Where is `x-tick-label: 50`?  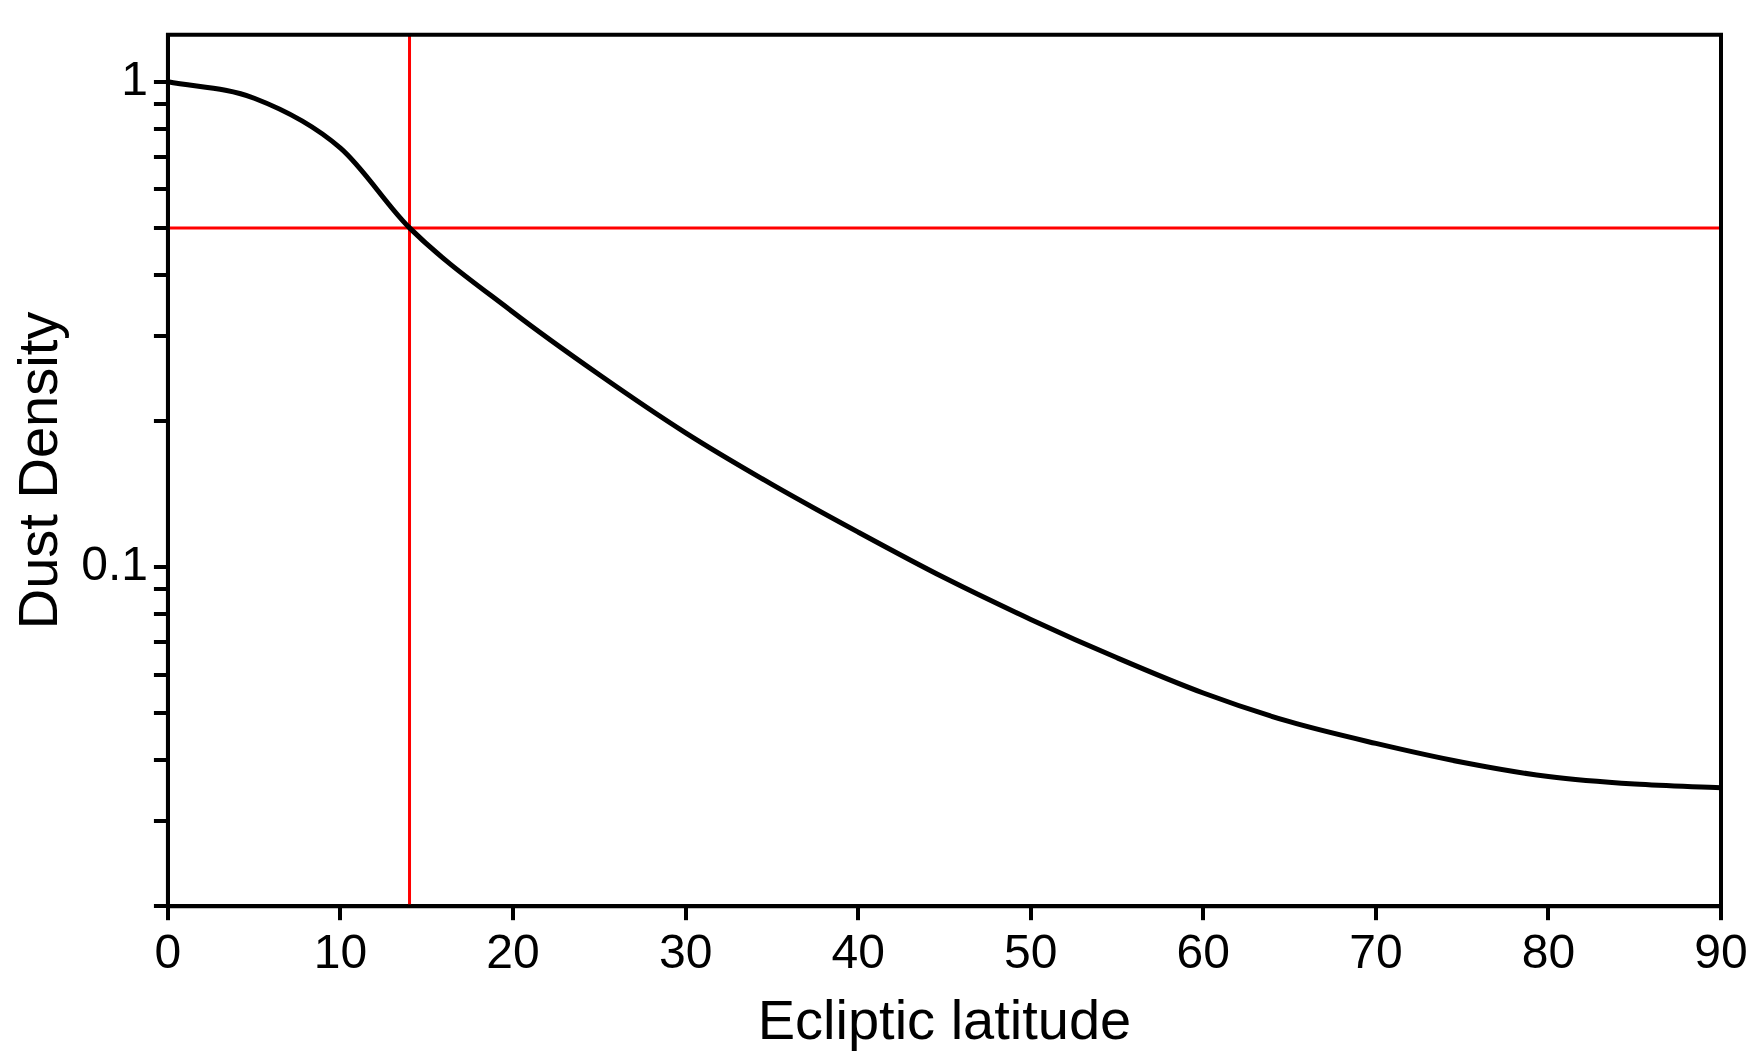
x-tick-label: 50 is located at coordinates (1031, 952).